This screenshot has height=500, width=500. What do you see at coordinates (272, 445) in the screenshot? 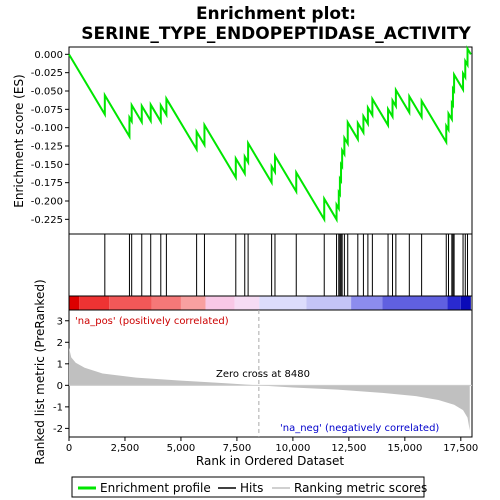
I see `x-axis-ticks: 0 2,500 5,000 7,500 10,000 12,500 15,000 17,500` at bounding box center [272, 445].